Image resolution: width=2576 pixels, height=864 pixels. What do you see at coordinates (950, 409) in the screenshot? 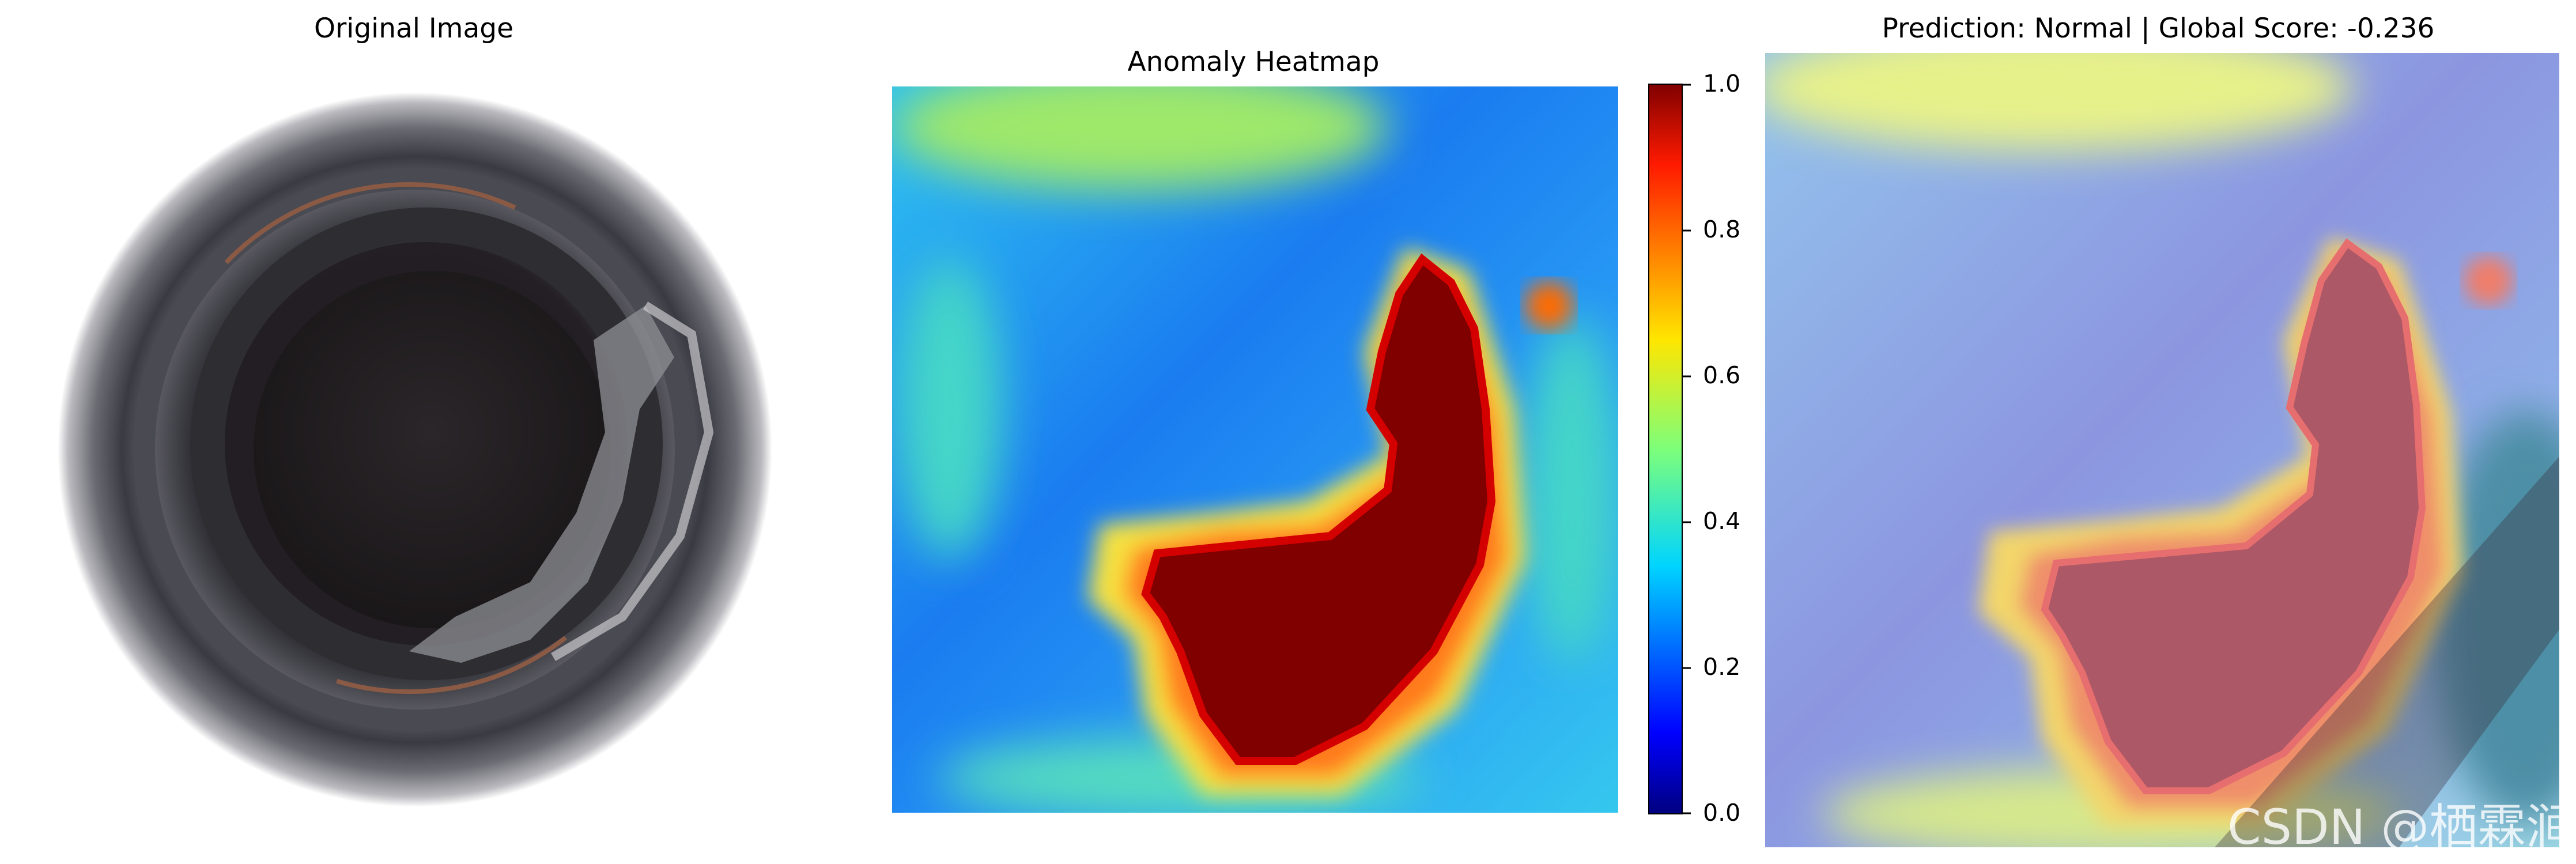
I see `heatmap-blob-left` at bounding box center [950, 409].